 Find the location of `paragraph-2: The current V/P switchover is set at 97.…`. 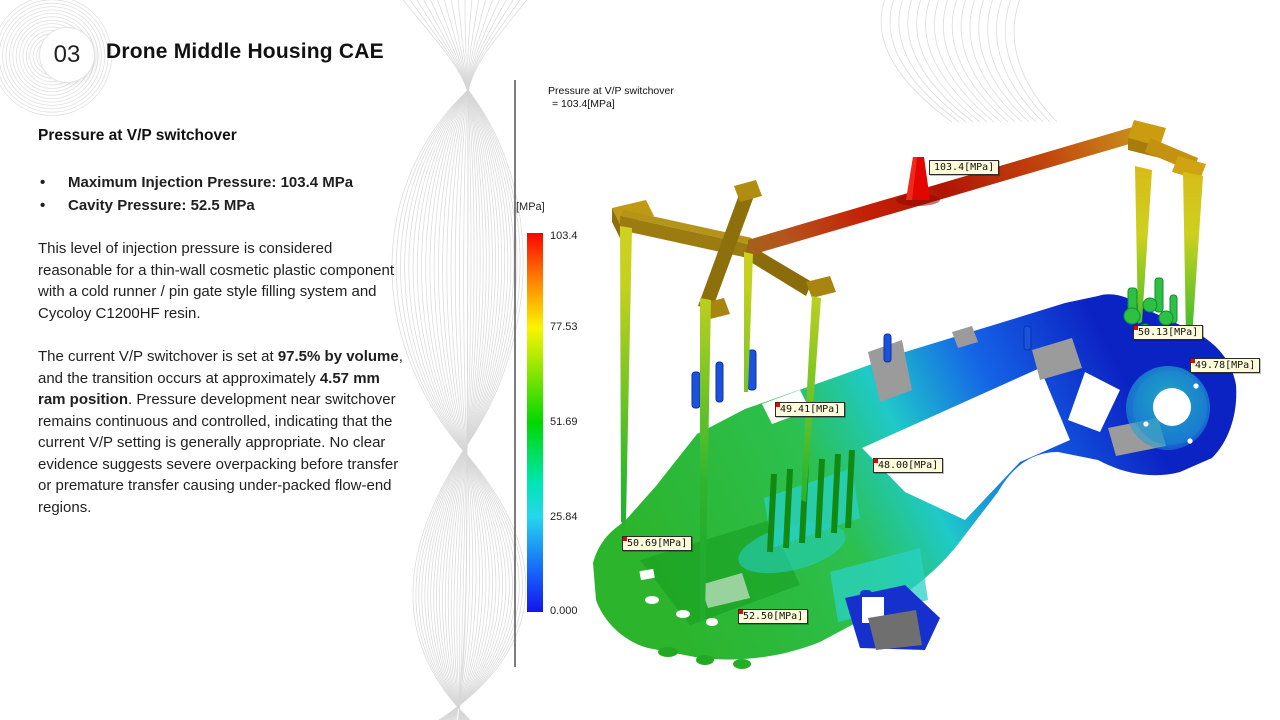

paragraph-2: The current V/P switchover is set at 97.… is located at coordinates (220, 432).